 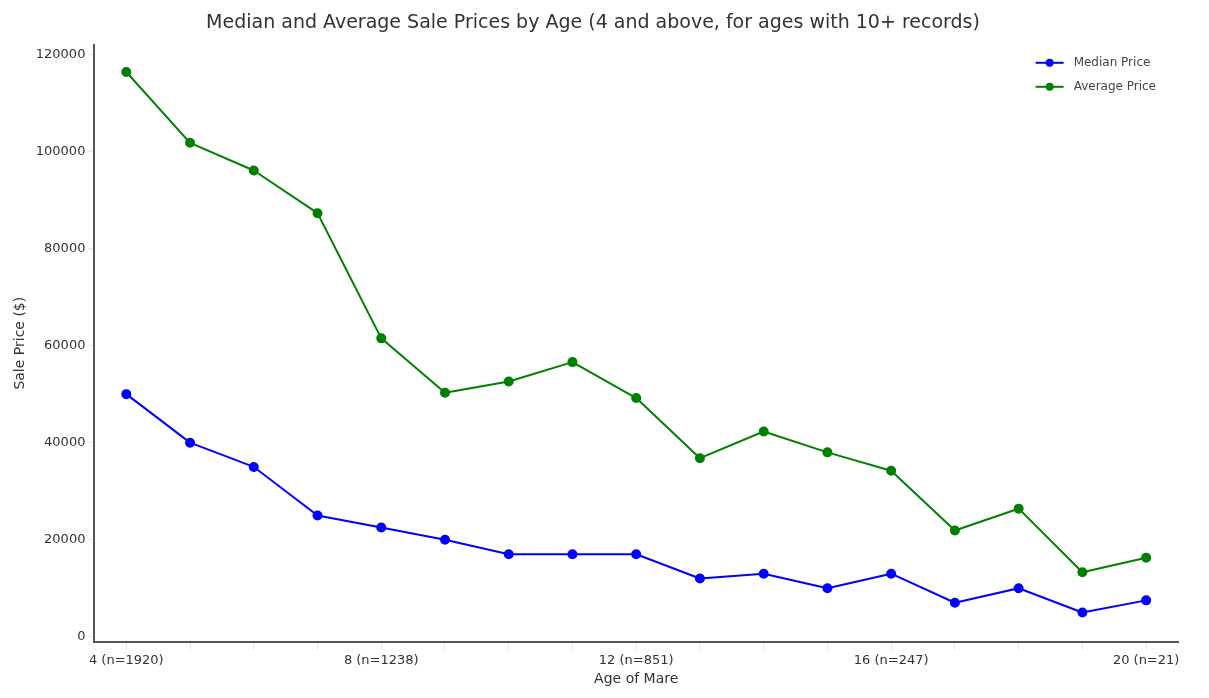 I want to click on y-tick-label: 120000, so click(x=60, y=53).